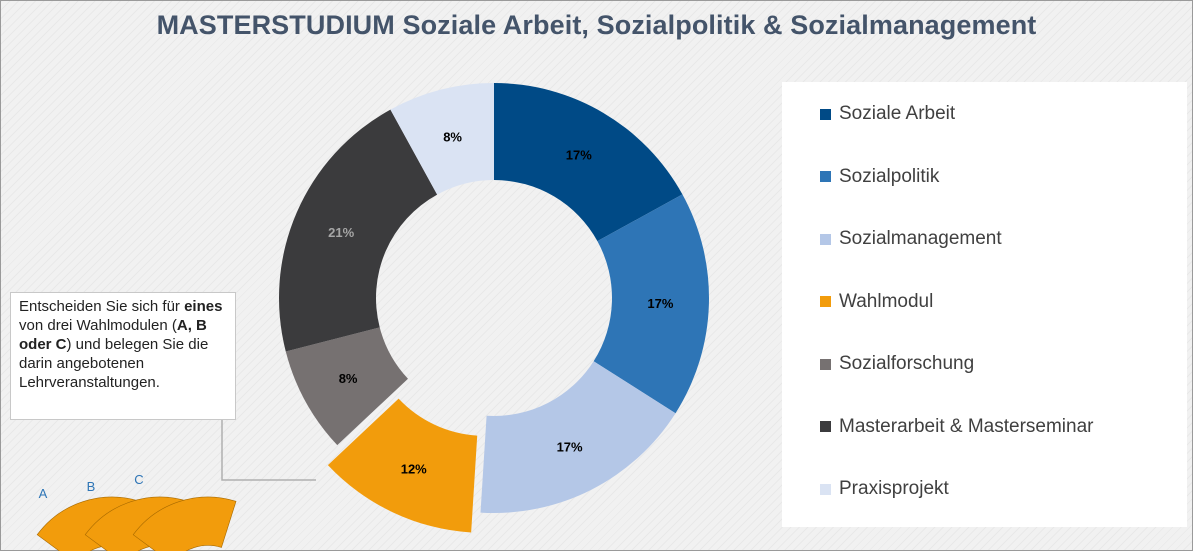 The image size is (1193, 551). Describe the element at coordinates (43, 493) in the screenshot. I see `wahlmodul-a-label: A` at that location.